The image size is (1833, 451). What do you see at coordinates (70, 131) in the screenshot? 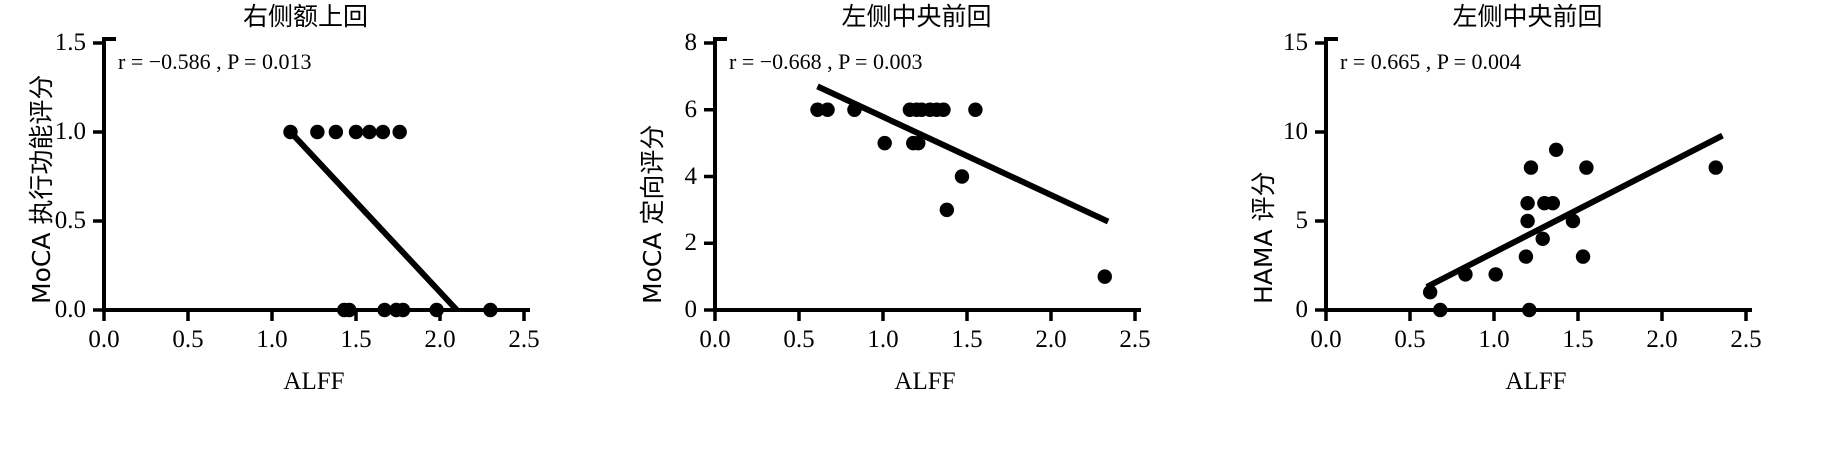
I see `y-tick-label: 1.0` at bounding box center [70, 131].